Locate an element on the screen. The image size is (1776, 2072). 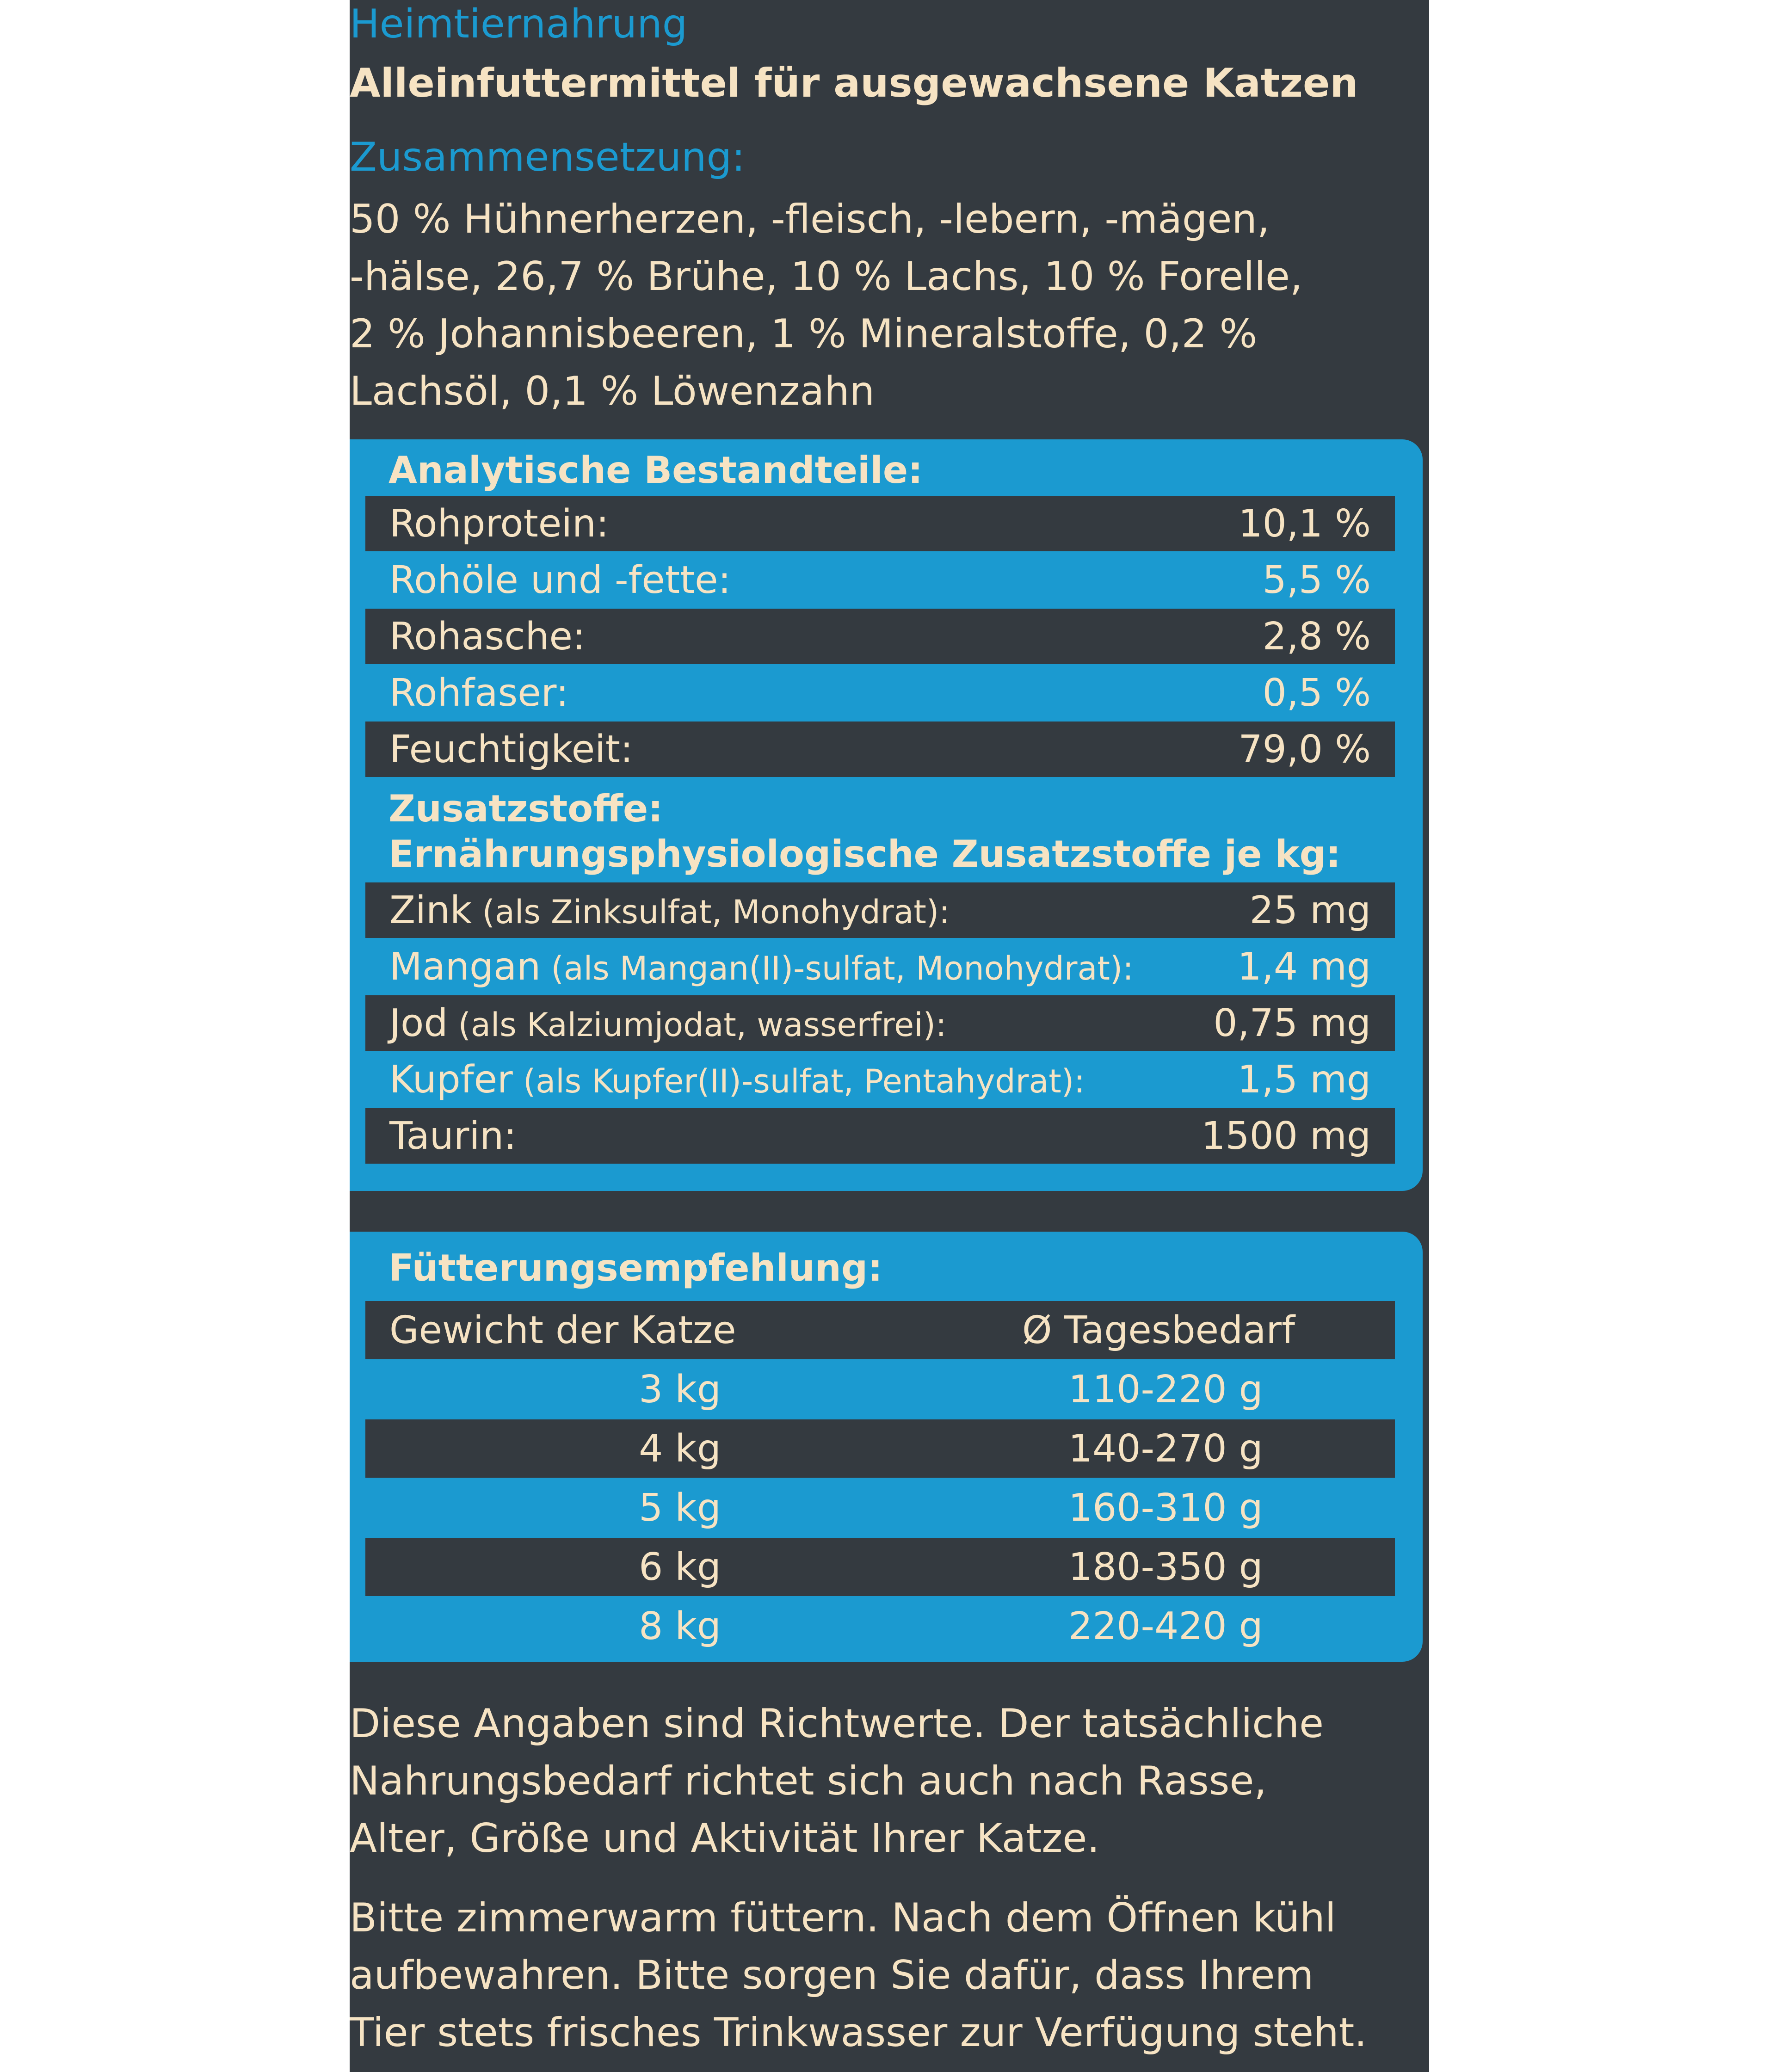
row-value: 10,1 % is located at coordinates (1305, 523).